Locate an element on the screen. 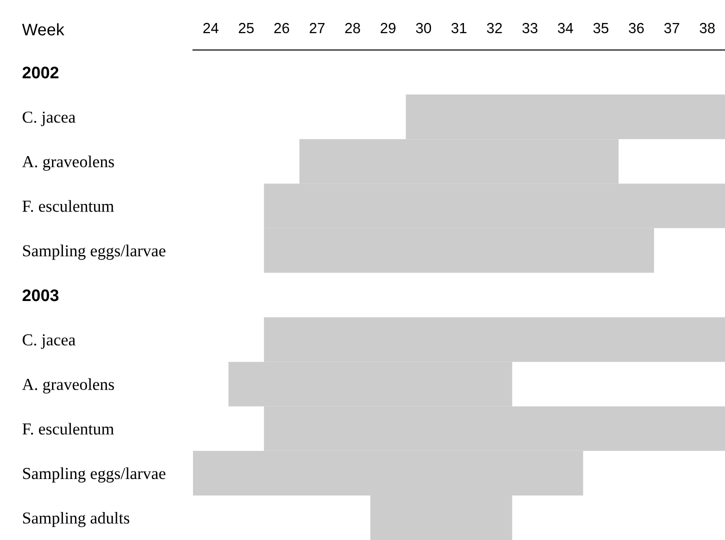 The width and height of the screenshot is (725, 540). x-tick-label: 35 is located at coordinates (600, 28).